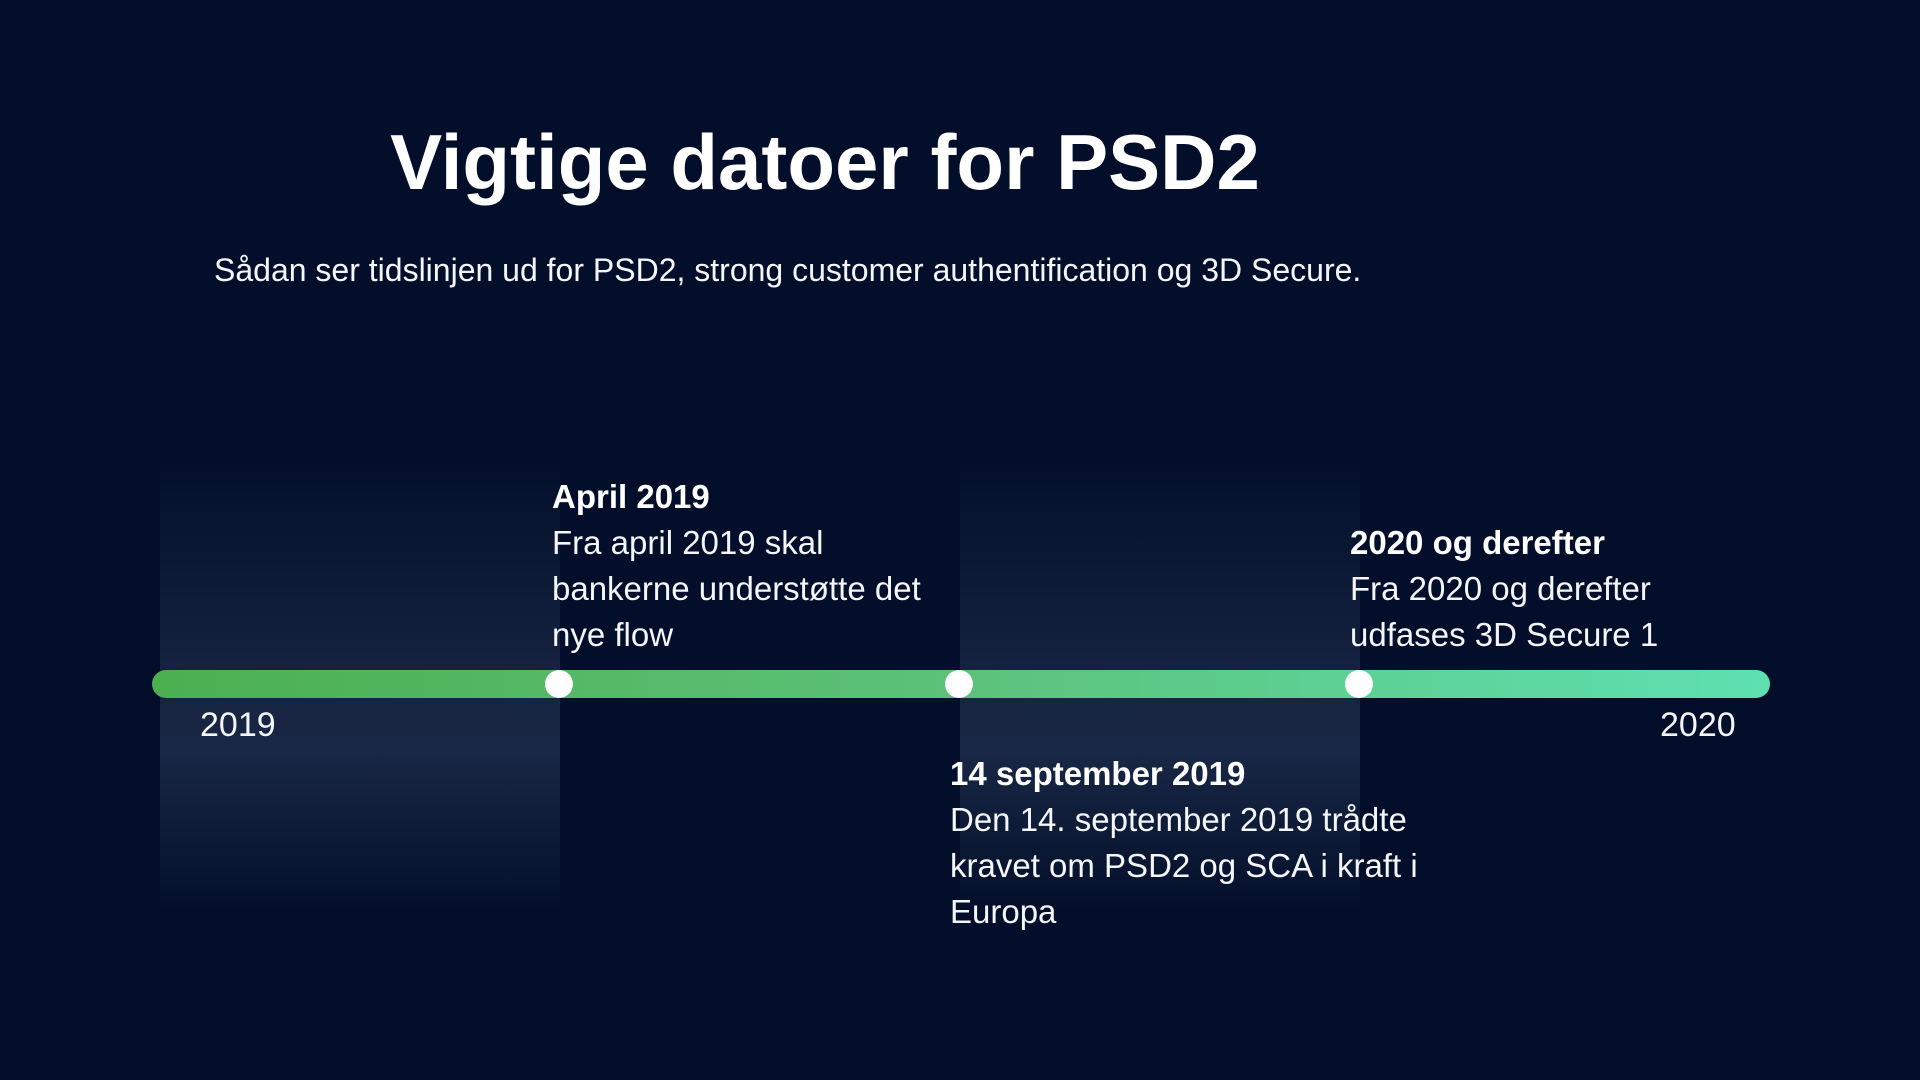  I want to click on page-title: Vigtige datoer for PSD2, so click(825, 162).